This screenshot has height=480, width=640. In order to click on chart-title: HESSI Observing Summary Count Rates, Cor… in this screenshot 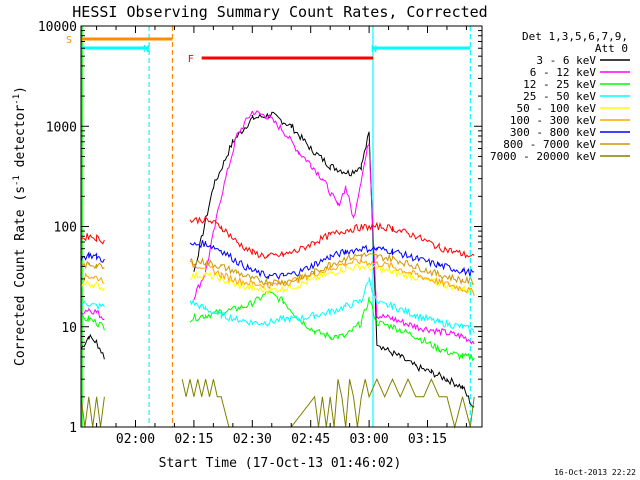, I will do `click(279, 12)`.